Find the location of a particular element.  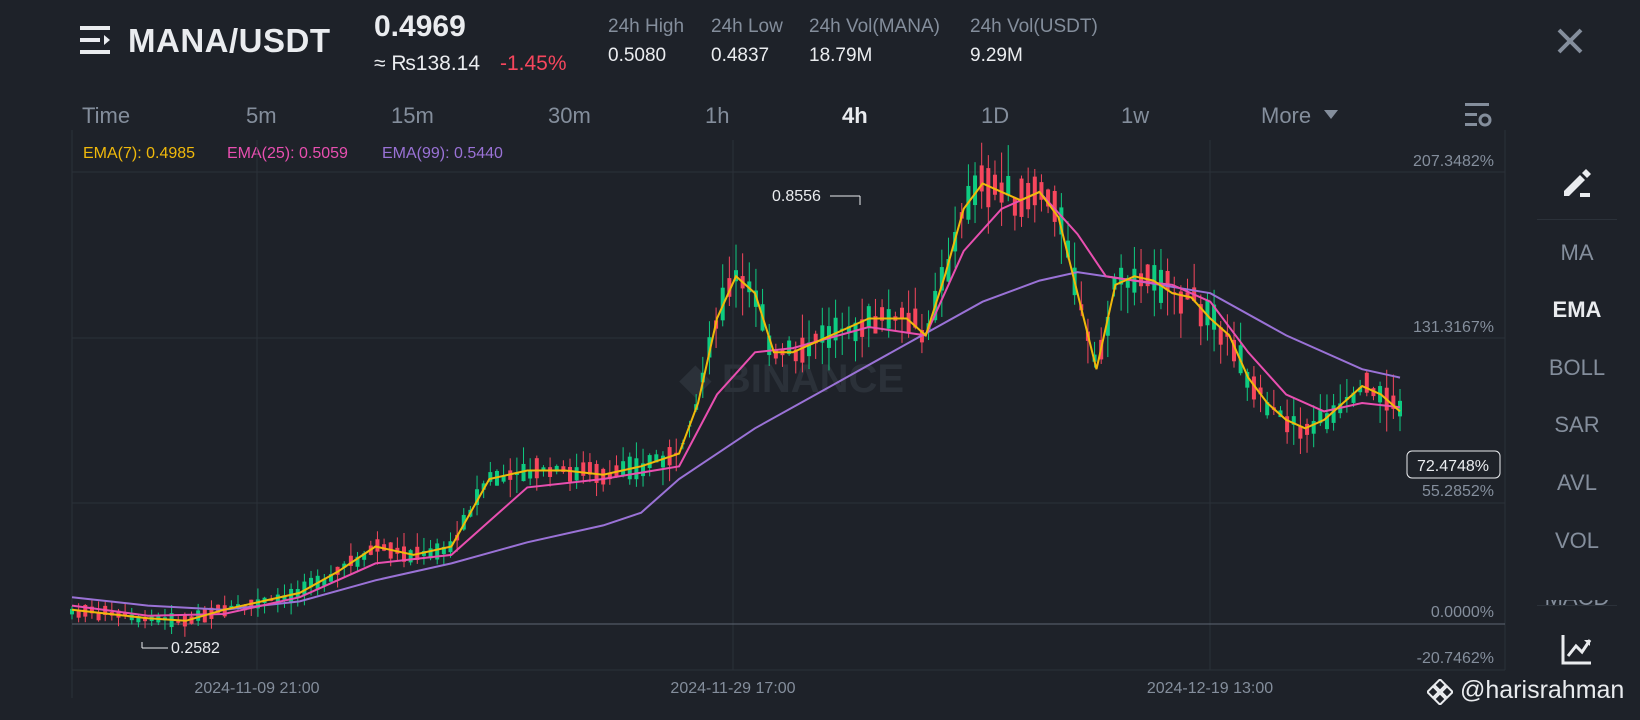

chart-settings-icon is located at coordinates (1479, 115).